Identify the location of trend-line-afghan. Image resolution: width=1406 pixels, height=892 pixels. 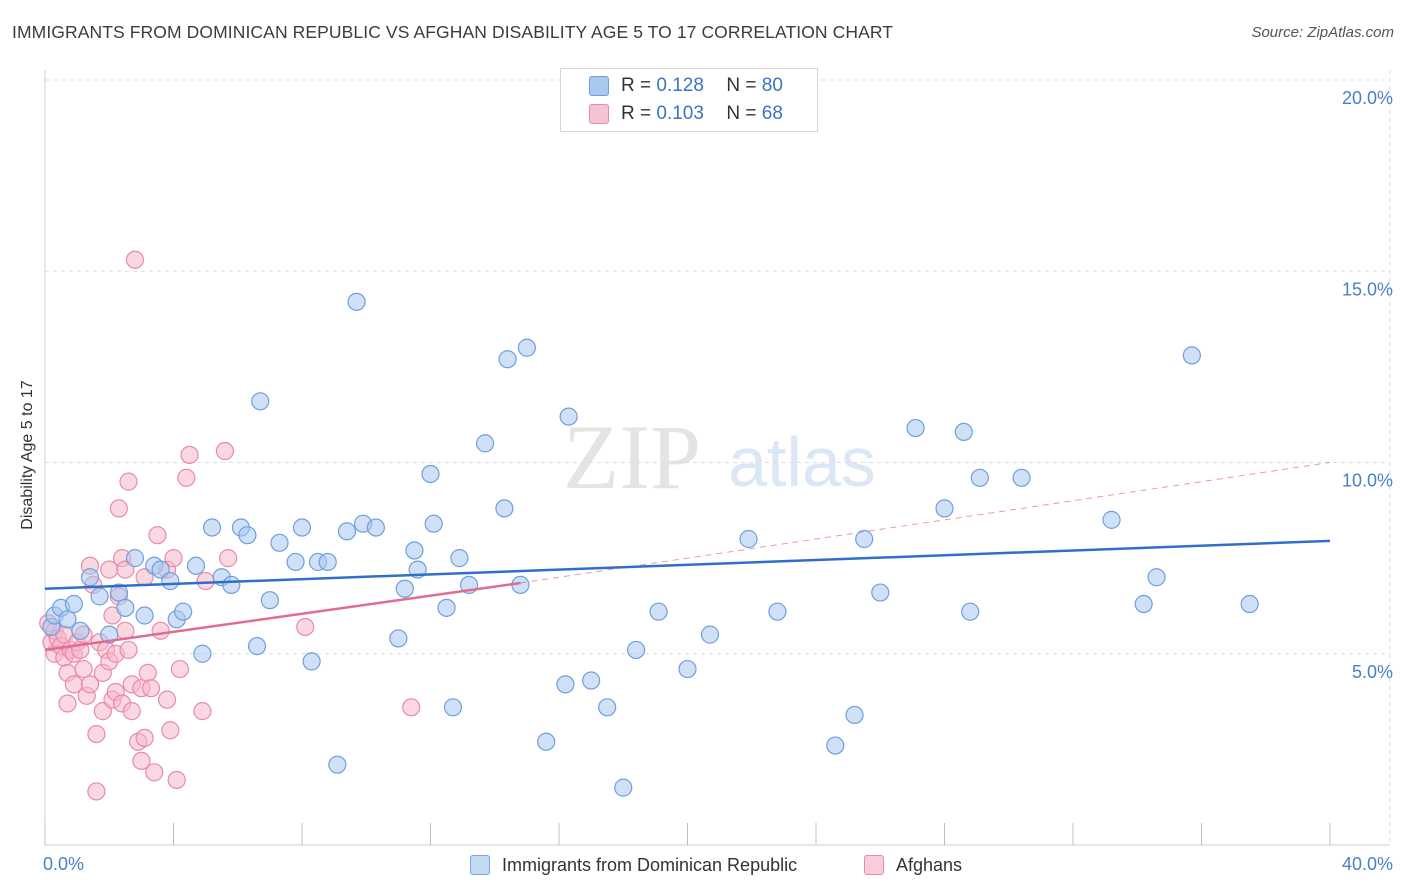
(282, 616).